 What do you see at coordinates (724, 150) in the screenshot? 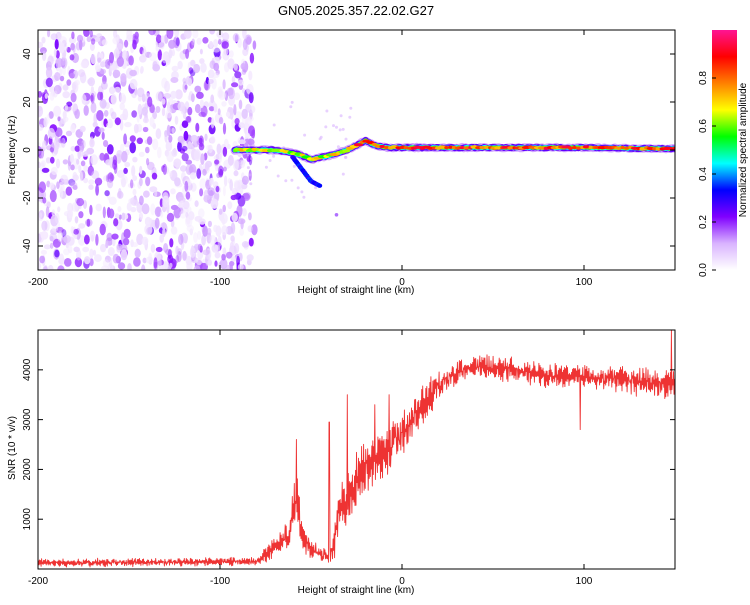
I see `colorbar-gradient` at bounding box center [724, 150].